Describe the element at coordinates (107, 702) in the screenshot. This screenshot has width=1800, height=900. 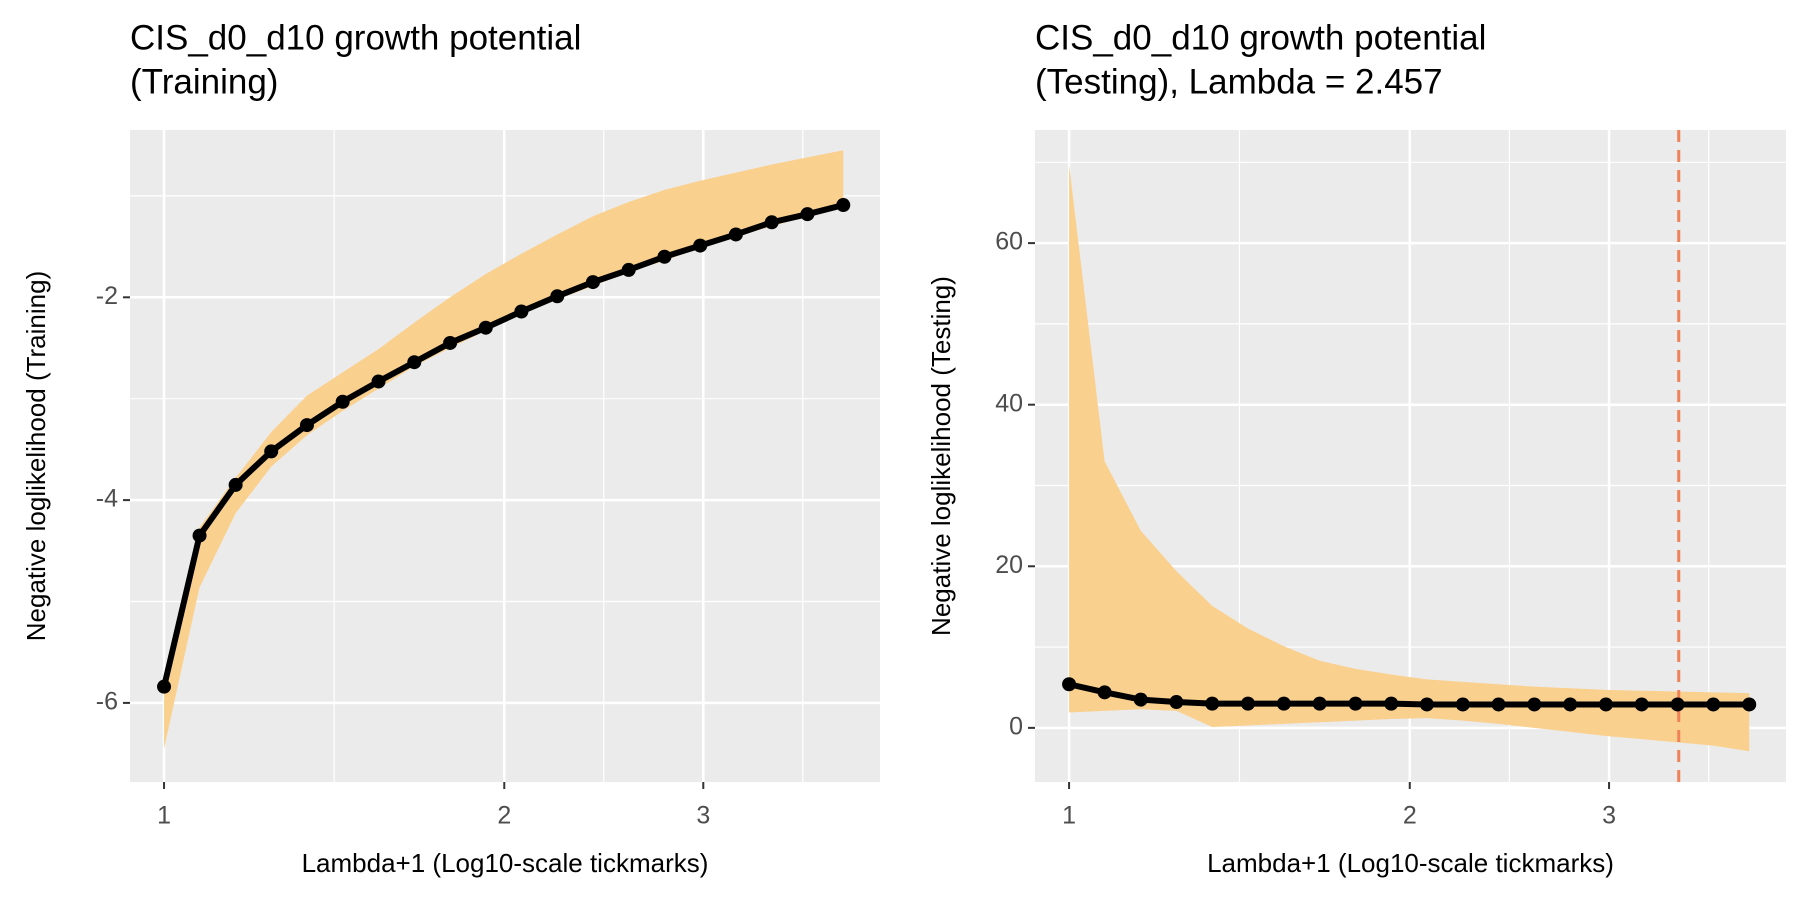
I see `y-tick-label: -6` at that location.